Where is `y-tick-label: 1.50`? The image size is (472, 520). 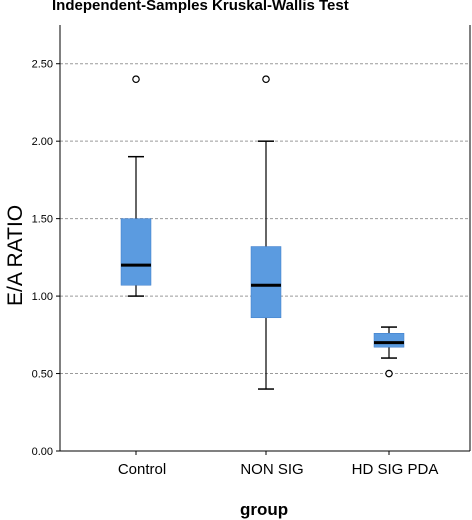
y-tick-label: 1.50 is located at coordinates (42, 220).